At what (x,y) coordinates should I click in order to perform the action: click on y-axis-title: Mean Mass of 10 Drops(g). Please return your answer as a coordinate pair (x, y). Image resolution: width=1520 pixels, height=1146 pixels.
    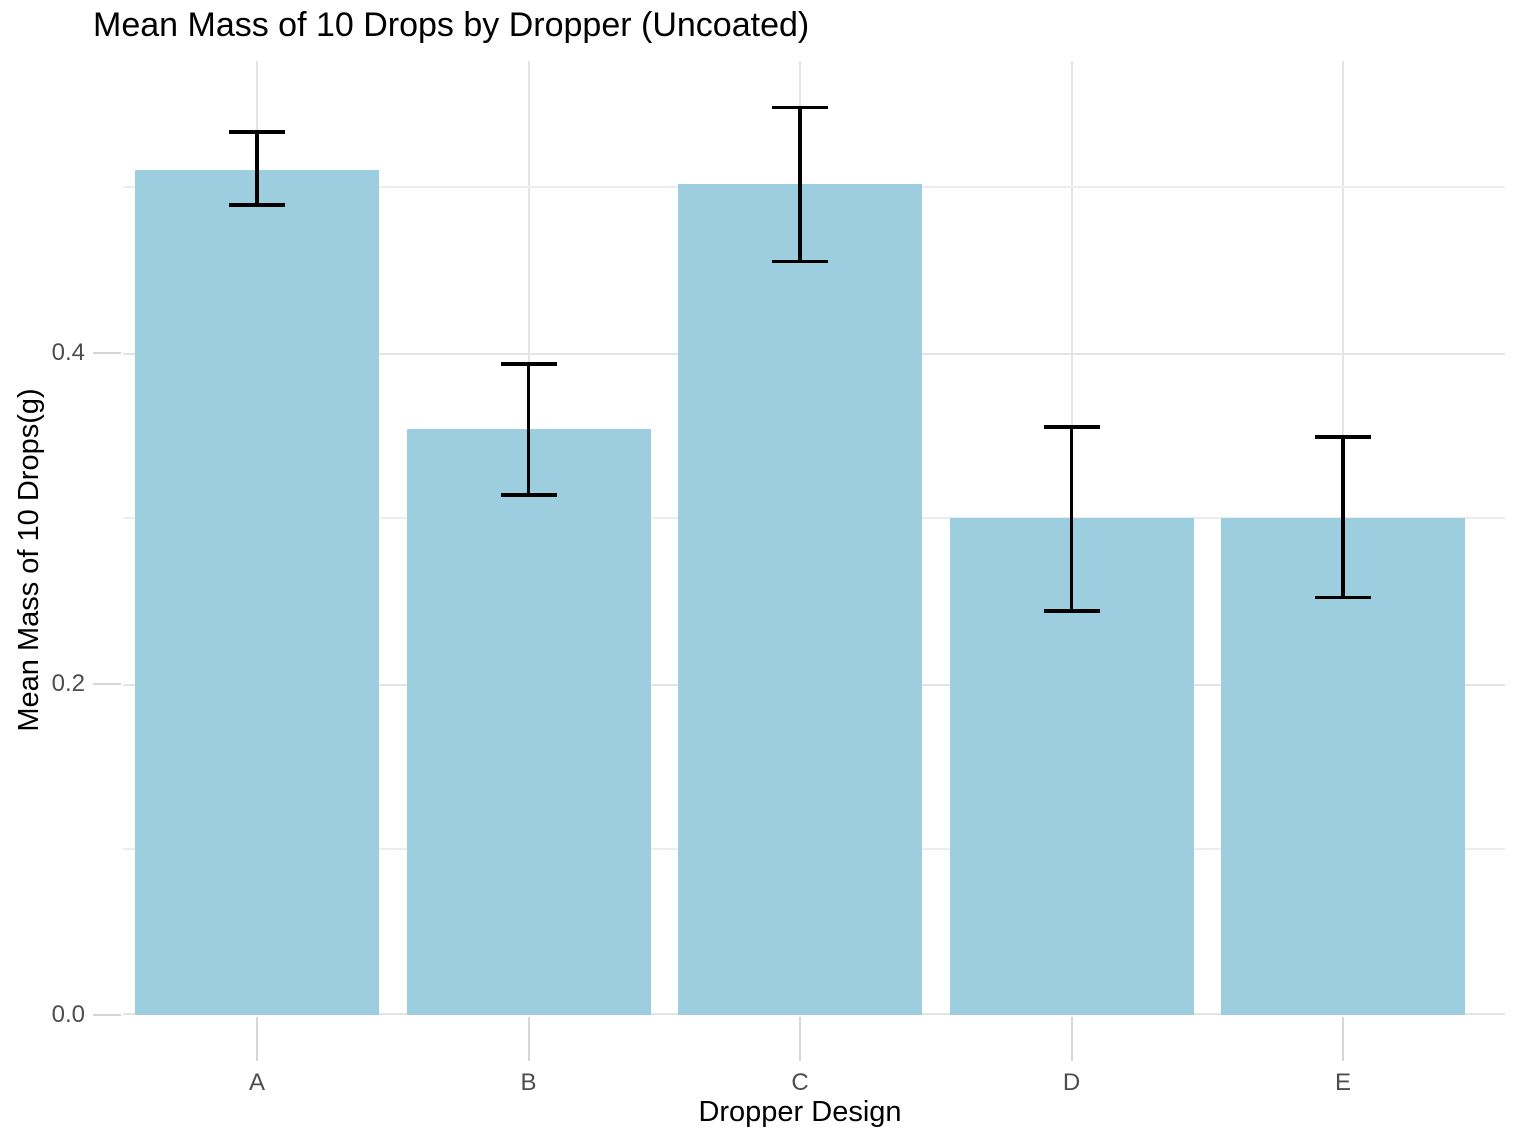
    Looking at the image, I should click on (29, 560).